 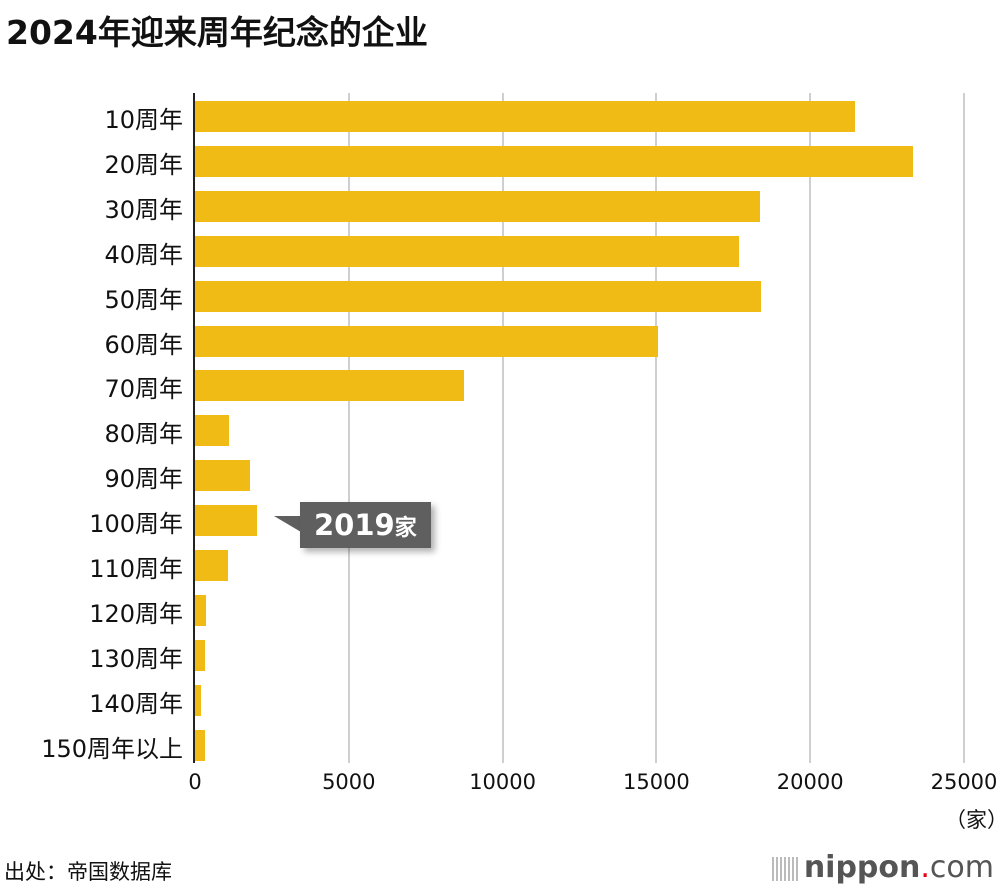 What do you see at coordinates (143, 164) in the screenshot?
I see `category-label: 20周年` at bounding box center [143, 164].